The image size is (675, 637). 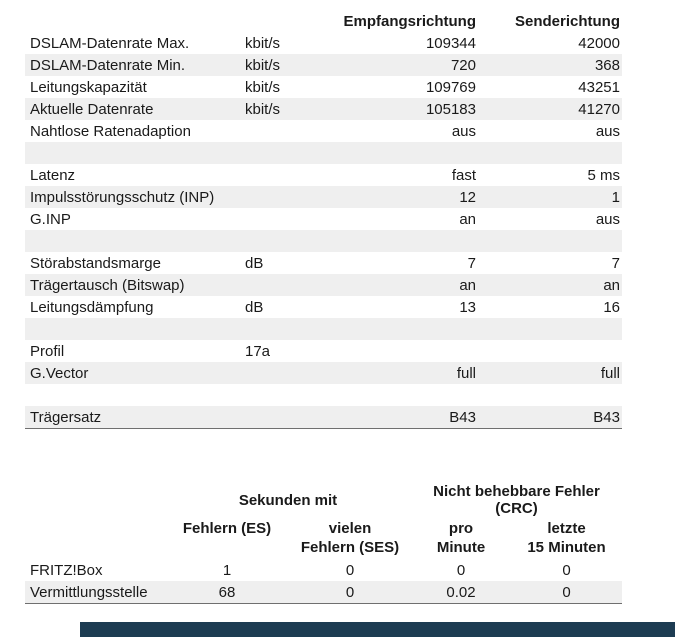 I want to click on col-header-ses: vielen Fehlern (SES), so click(x=350, y=538).